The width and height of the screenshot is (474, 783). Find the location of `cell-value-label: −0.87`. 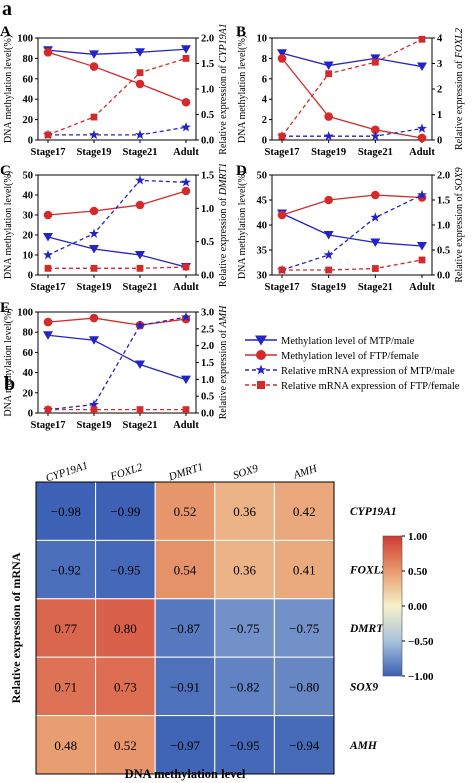

cell-value-label: −0.87 is located at coordinates (185, 628).